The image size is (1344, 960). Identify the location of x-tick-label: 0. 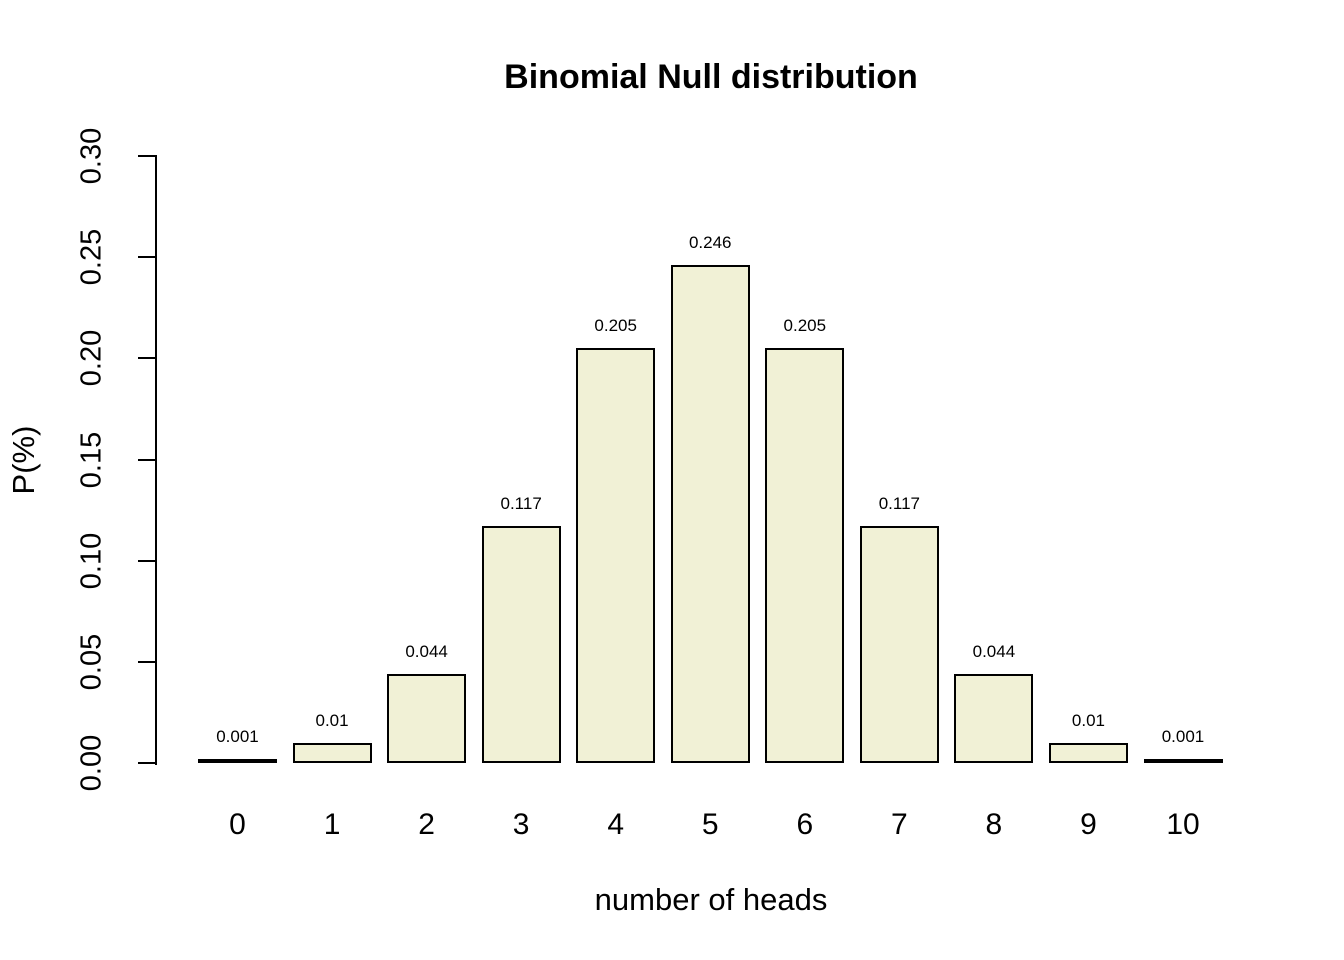
(237, 824).